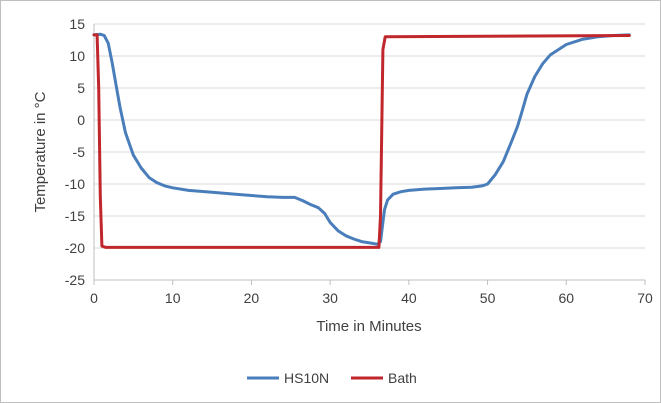  Describe the element at coordinates (75, 216) in the screenshot. I see `y-tick-label: -15` at that location.